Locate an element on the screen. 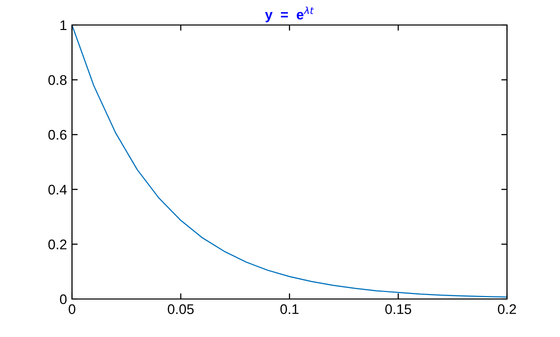 The height and width of the screenshot is (337, 560). y-tick-label: 0.6 is located at coordinates (57, 135).